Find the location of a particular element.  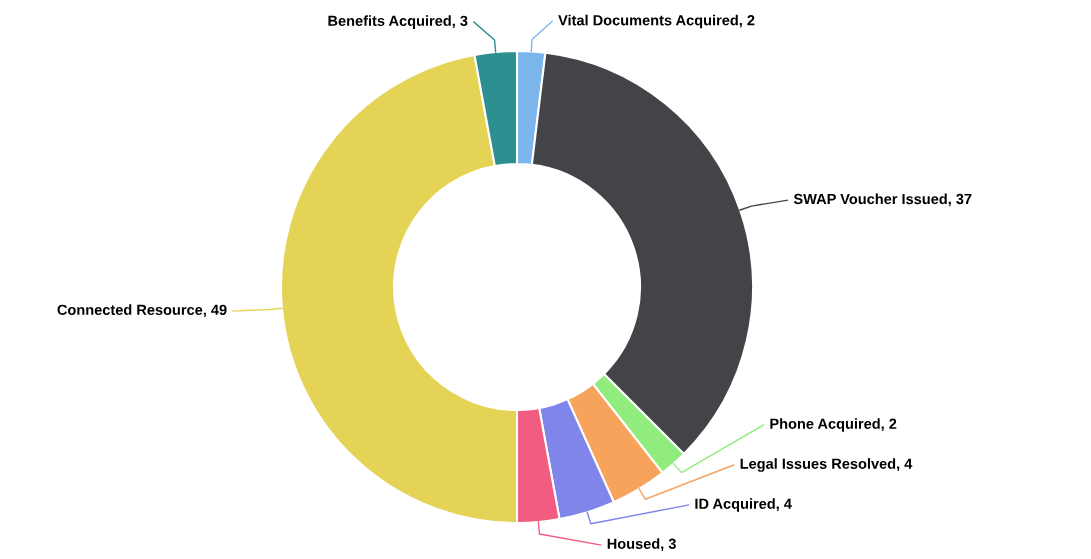

slice-label: ID Acquired, 4 is located at coordinates (743, 505).